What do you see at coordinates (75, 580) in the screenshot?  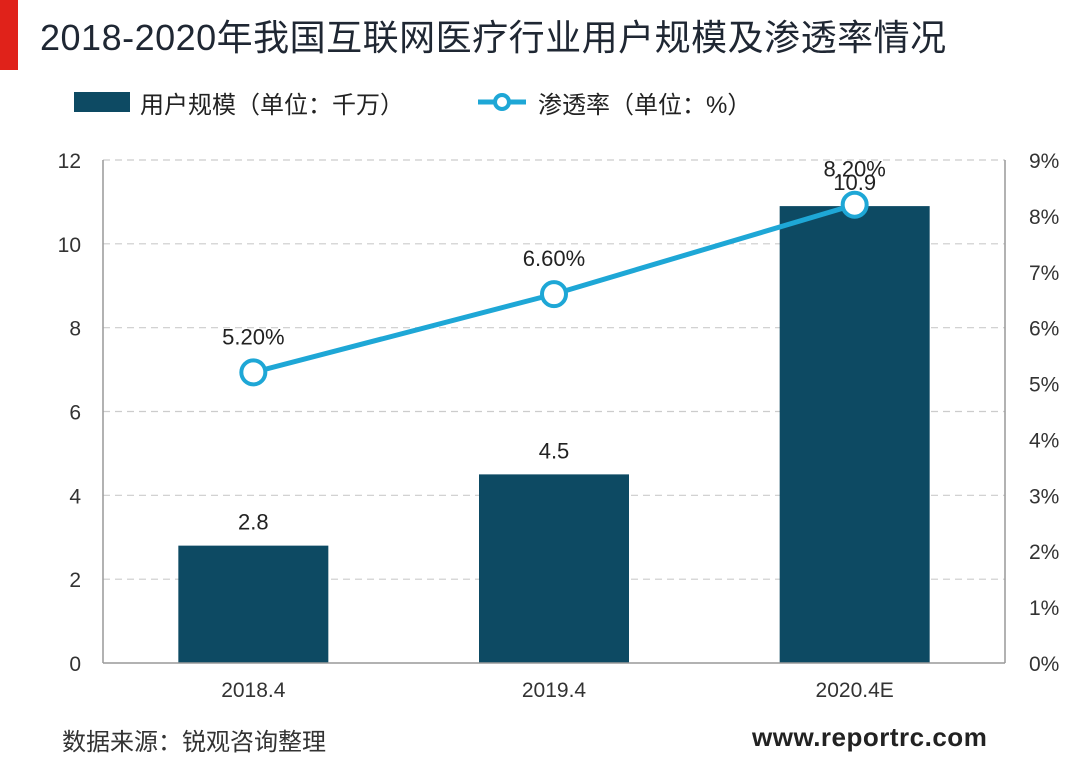 I see `y-left-tick-label: 2` at bounding box center [75, 580].